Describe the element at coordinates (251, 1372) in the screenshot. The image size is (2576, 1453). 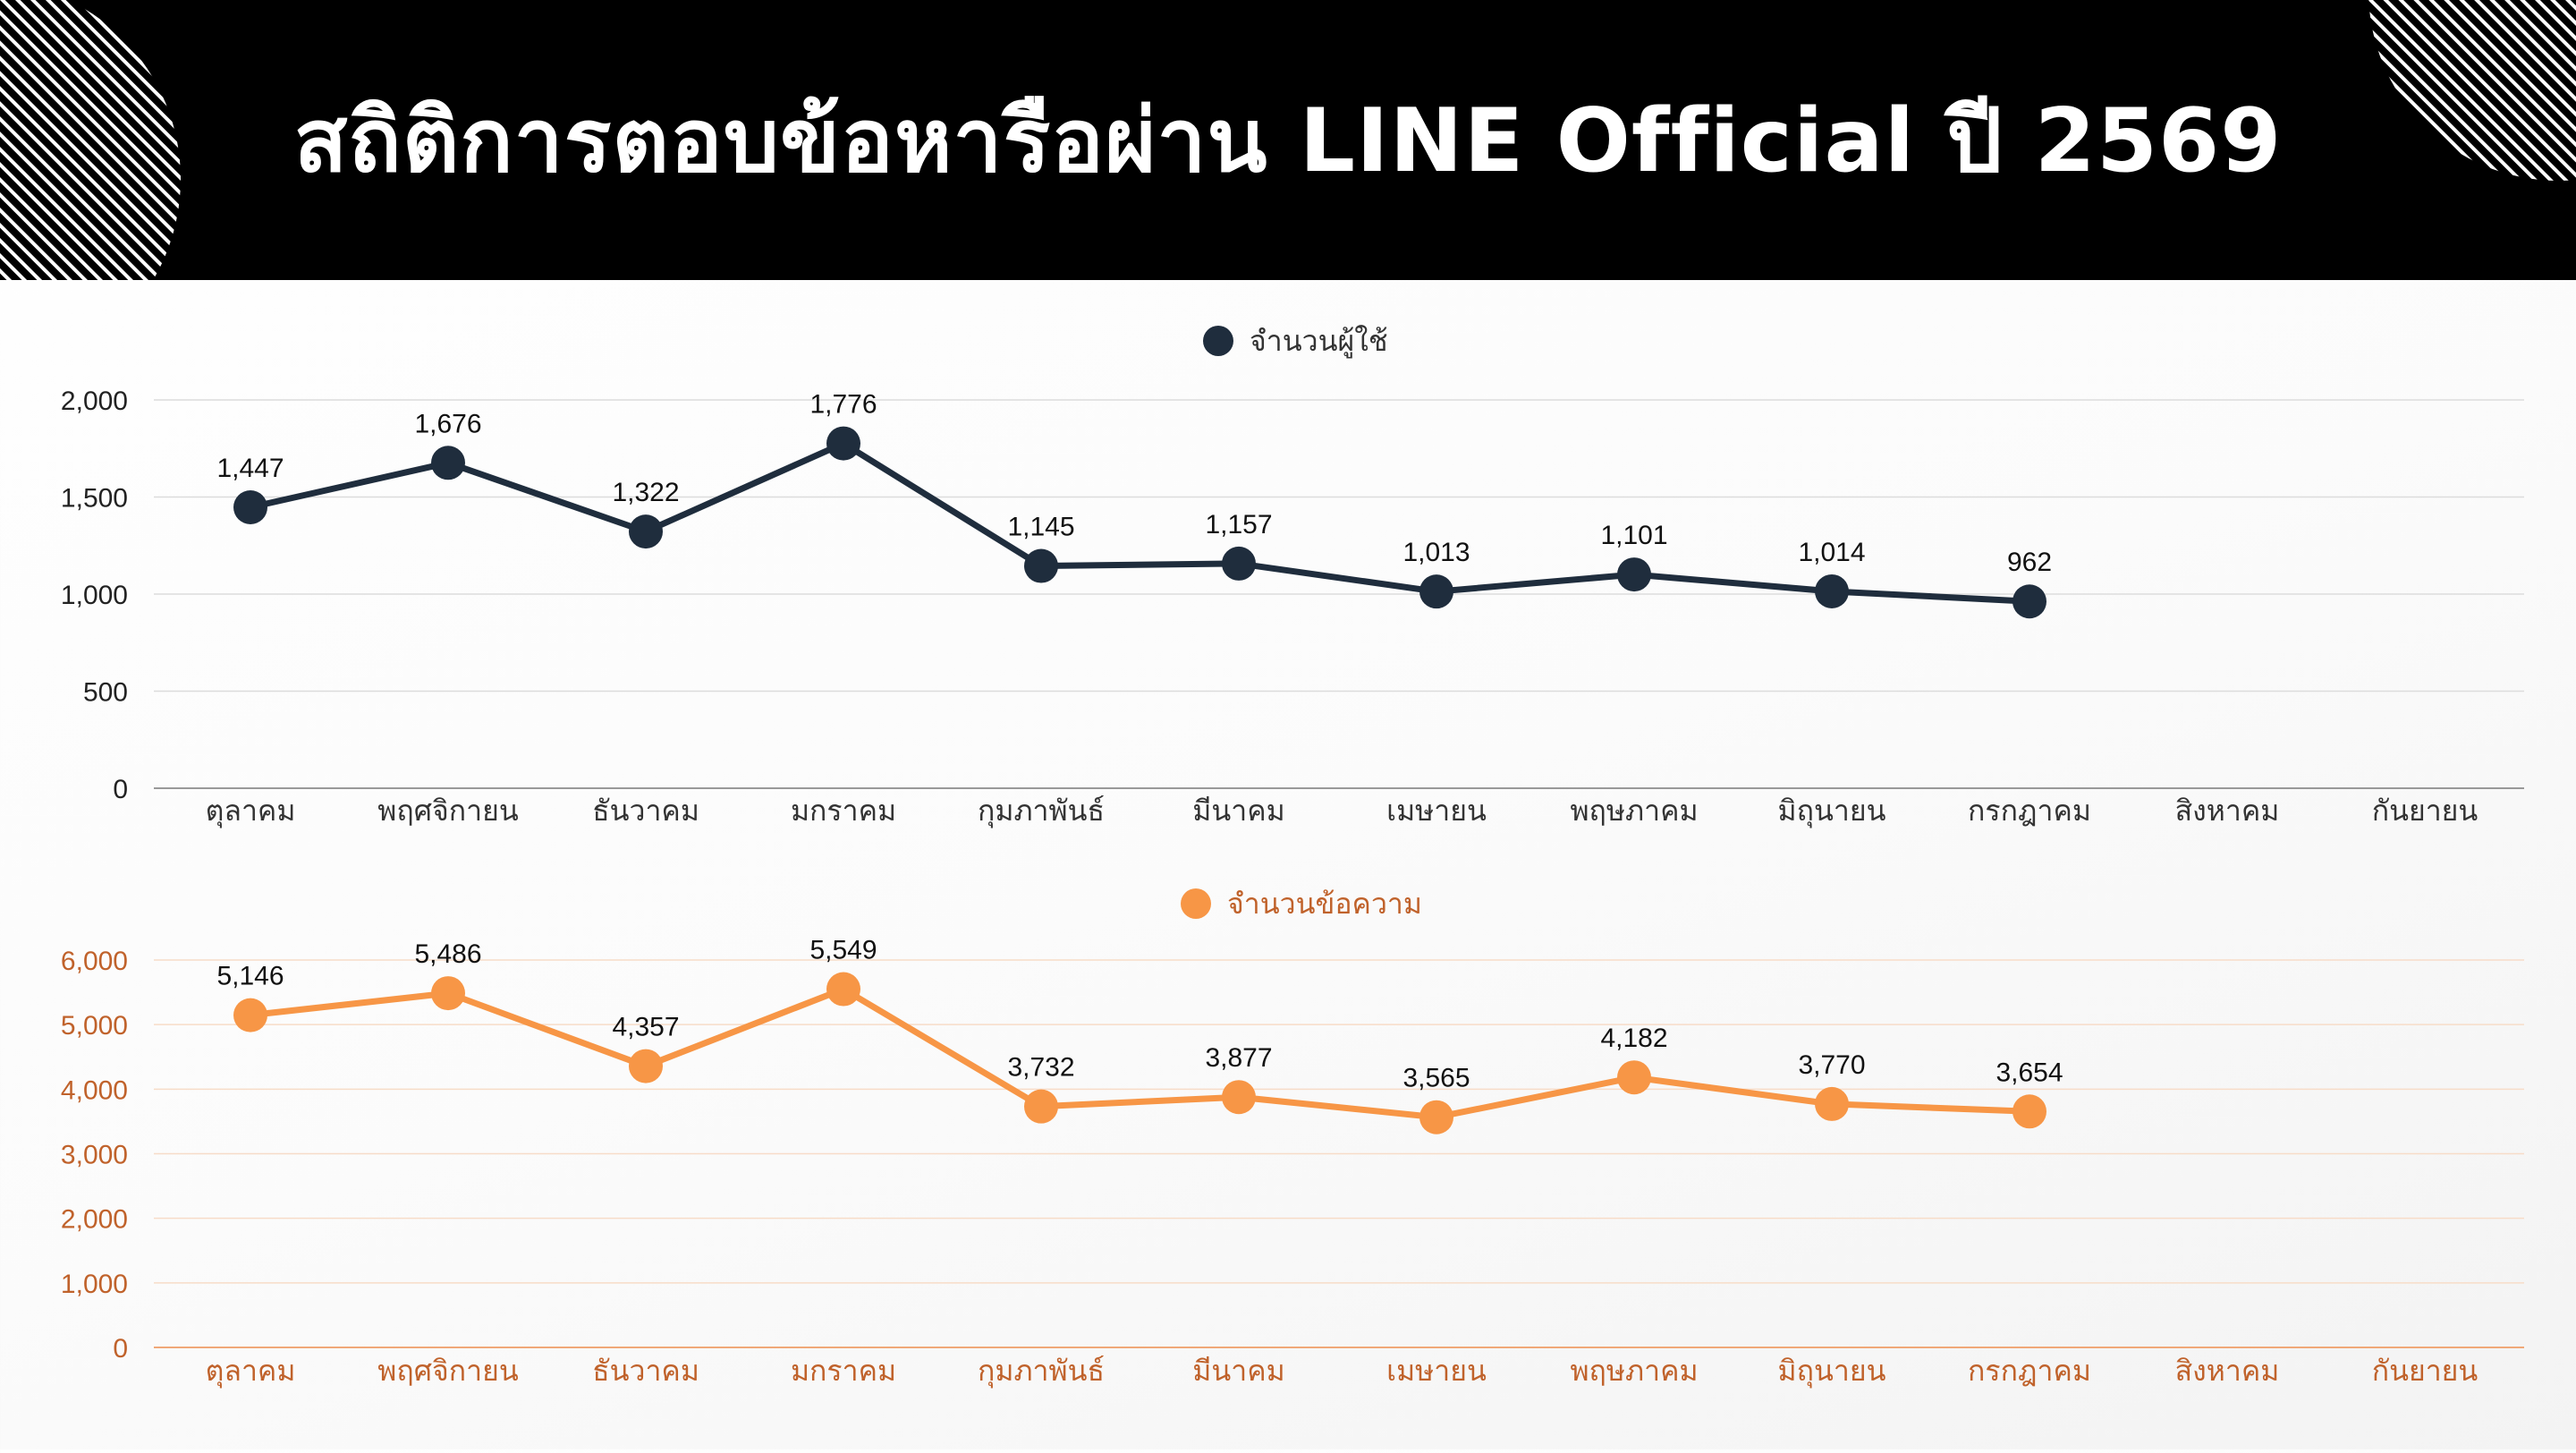
I see `messages-xtick-label: ตุลาคม` at that location.